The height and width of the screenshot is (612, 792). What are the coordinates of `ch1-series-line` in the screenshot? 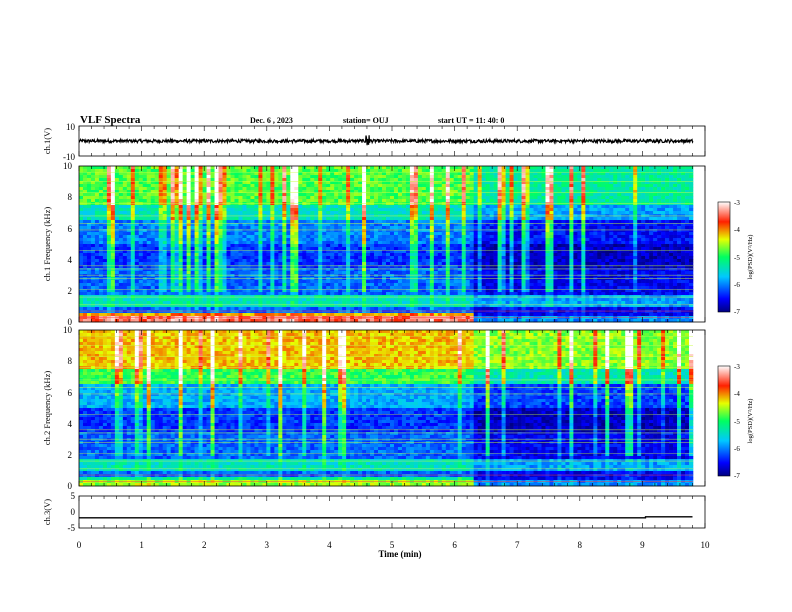 It's located at (386, 140).